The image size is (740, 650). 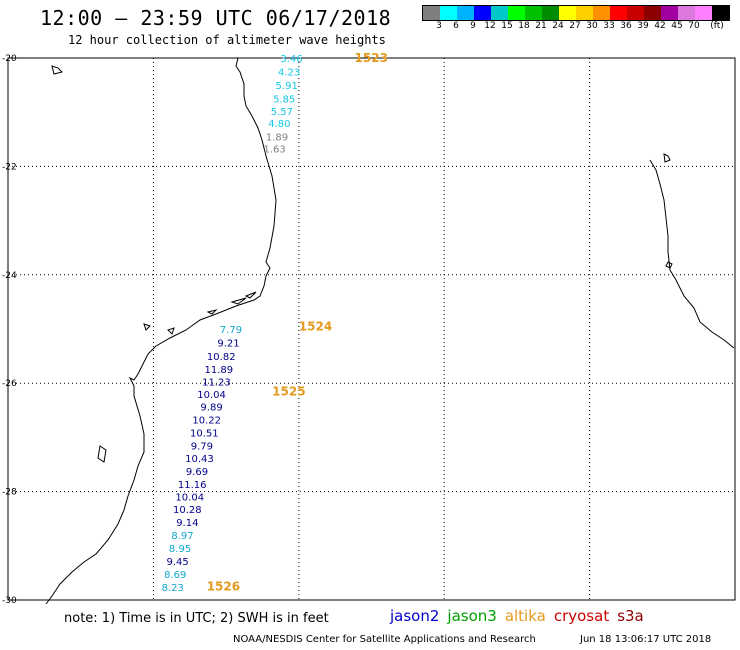 I want to click on swh-value: 8.95, so click(x=180, y=549).